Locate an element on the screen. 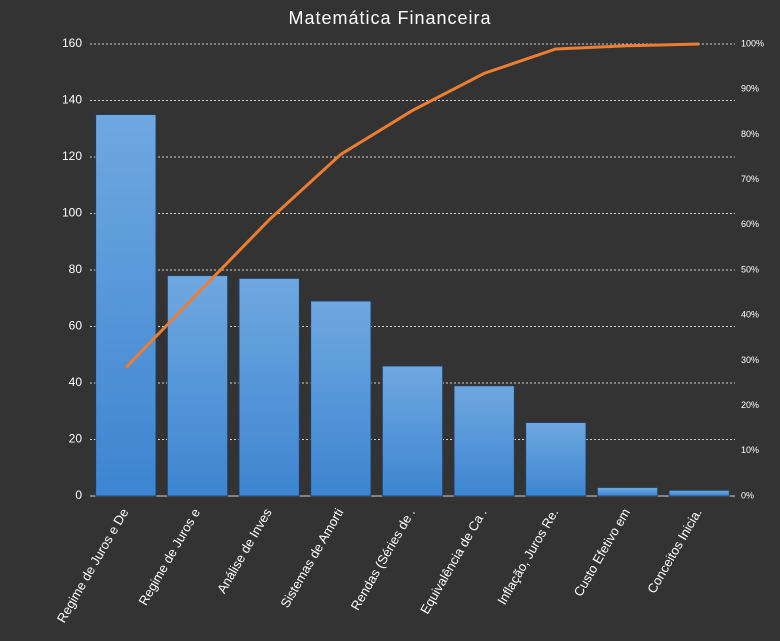  y2-tick-label: 60% is located at coordinates (750, 224).